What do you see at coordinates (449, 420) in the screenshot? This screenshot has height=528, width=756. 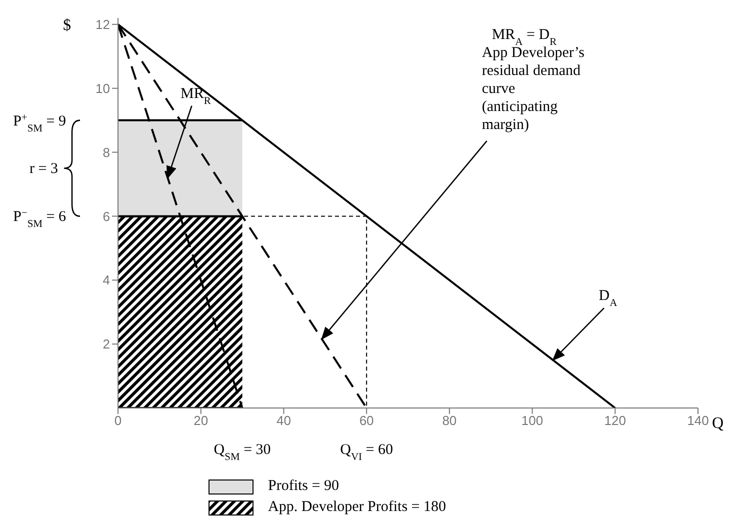 I see `x-tick-label: 80` at bounding box center [449, 420].